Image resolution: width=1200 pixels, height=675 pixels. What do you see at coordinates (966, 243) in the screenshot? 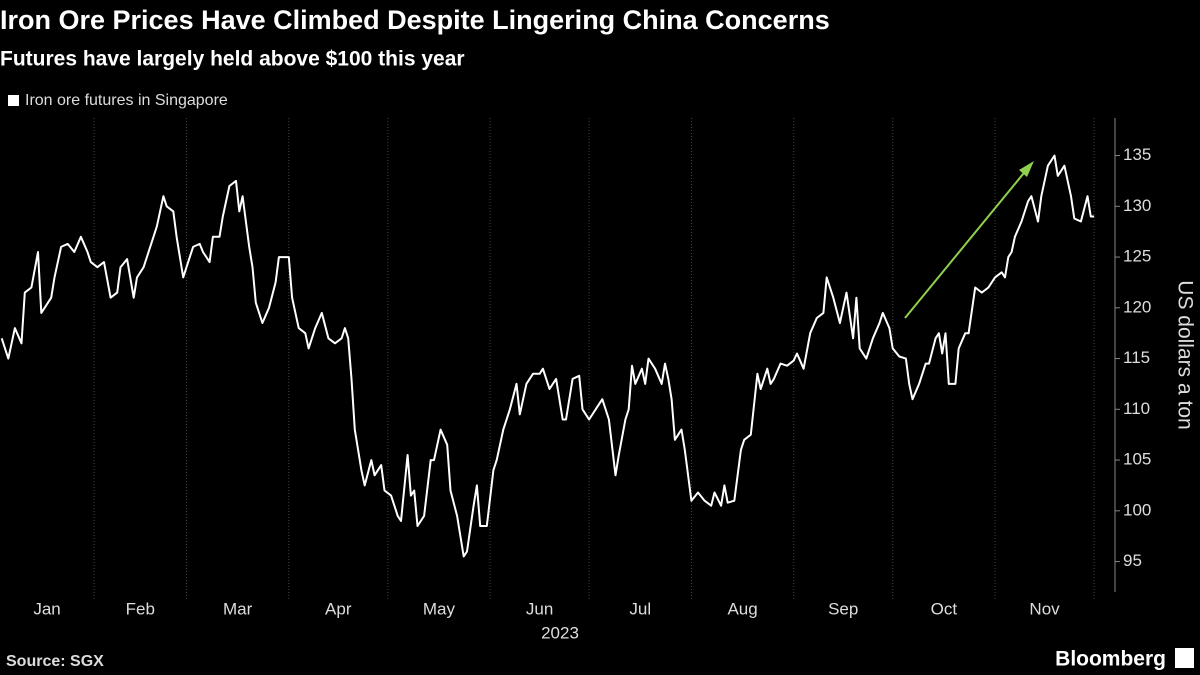
I see `trend-arrow` at bounding box center [966, 243].